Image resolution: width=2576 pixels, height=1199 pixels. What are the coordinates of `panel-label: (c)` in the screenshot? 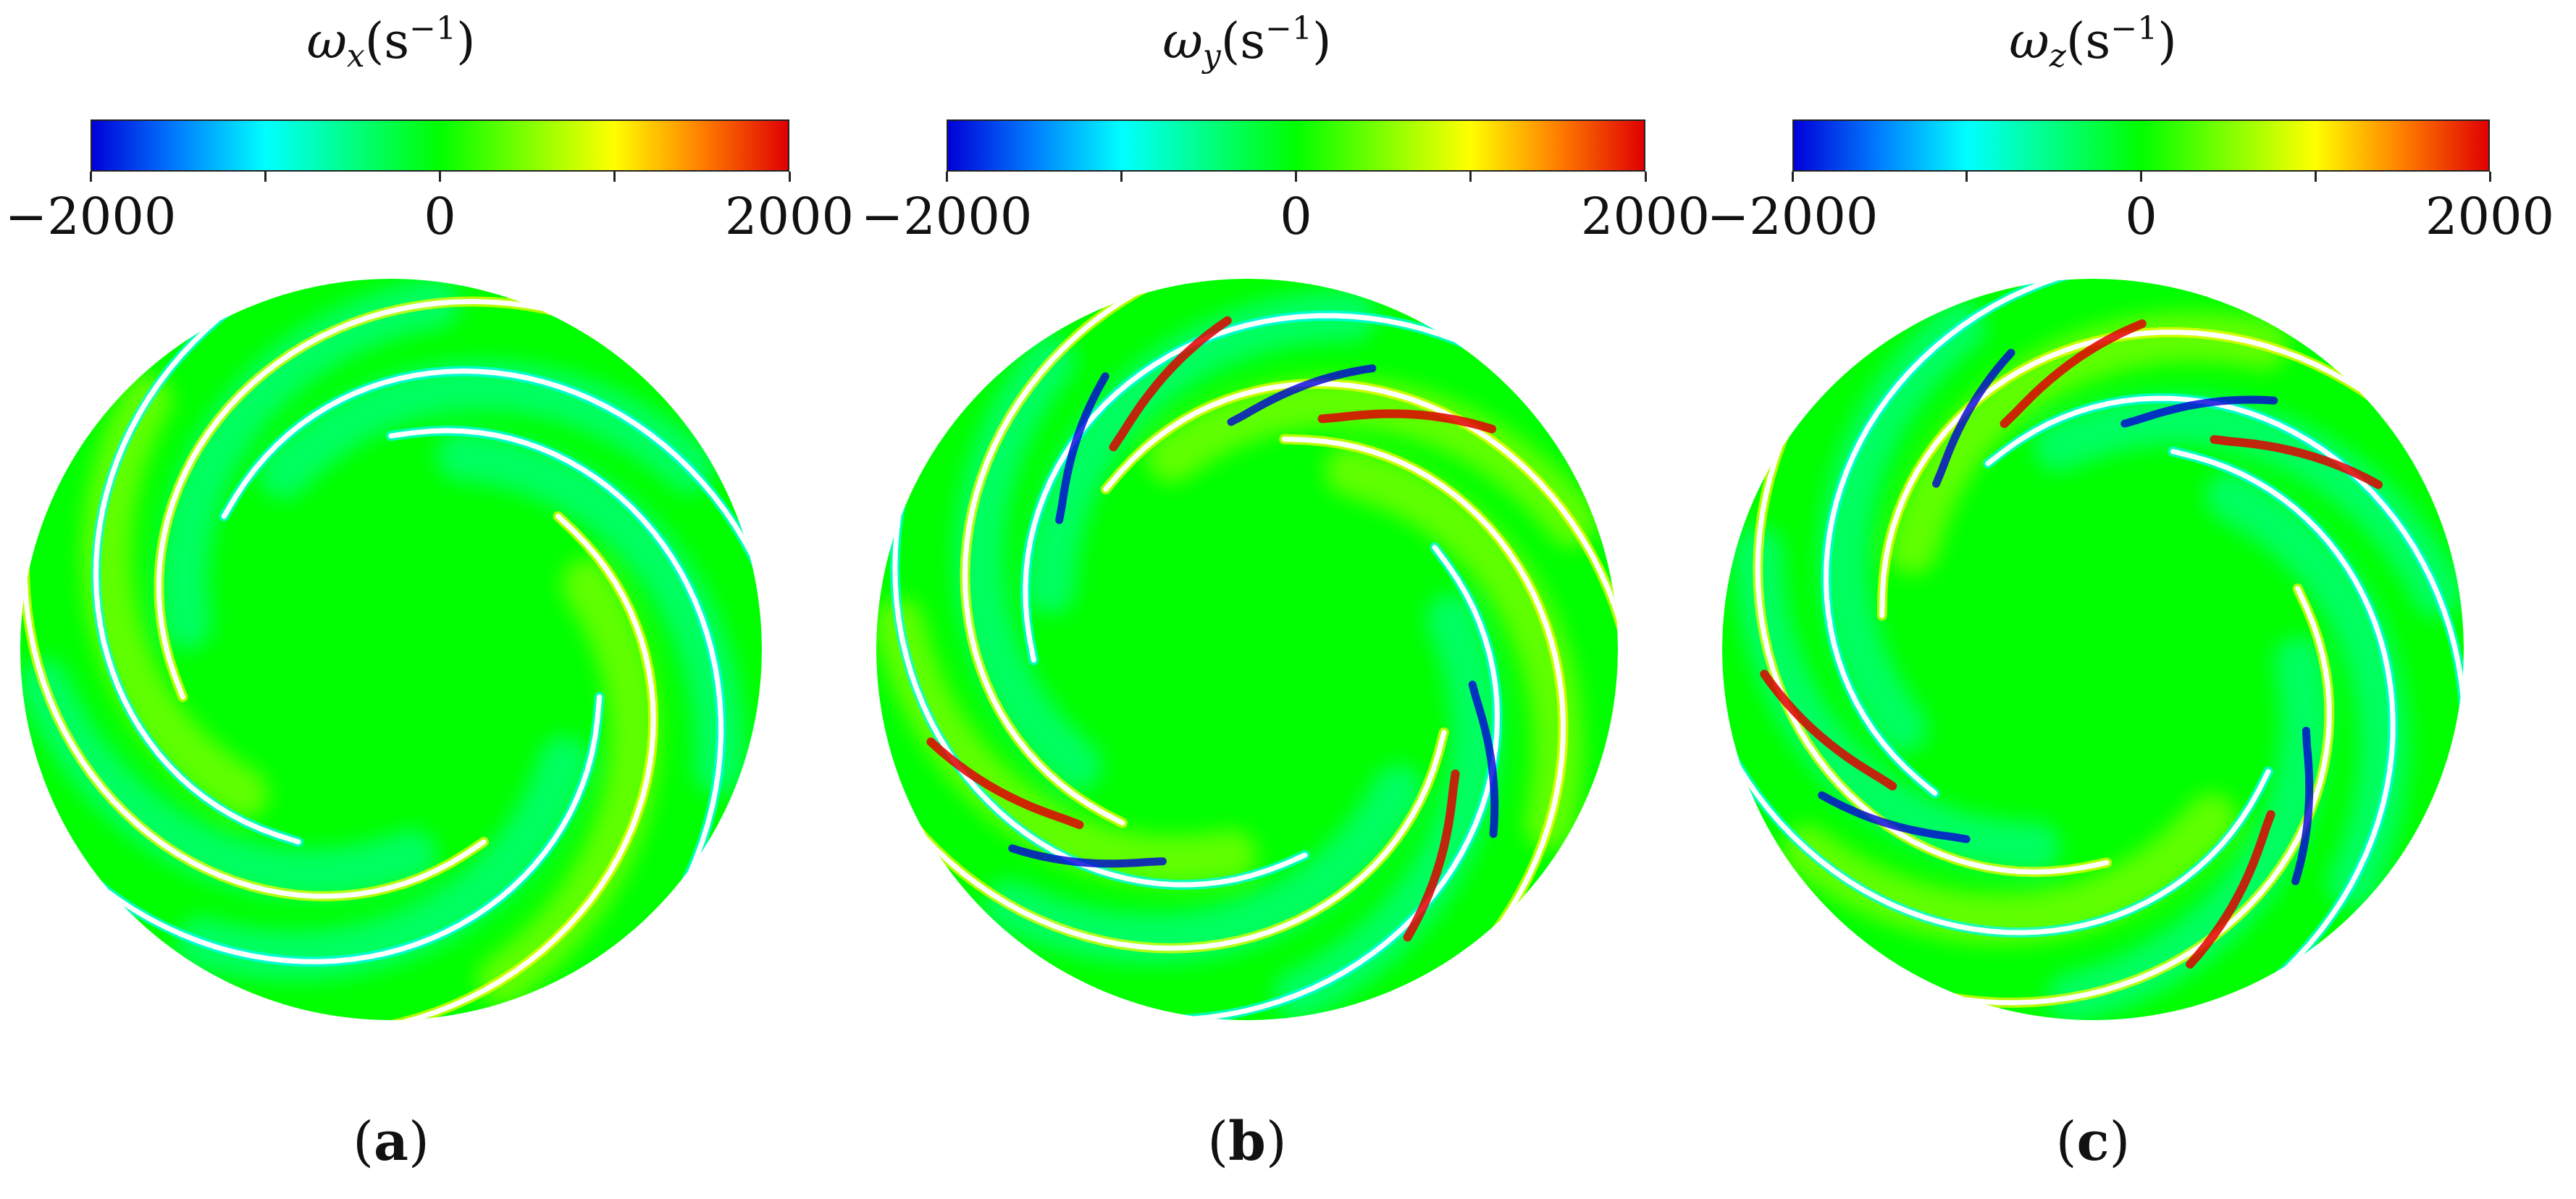 It's located at (2093, 1142).